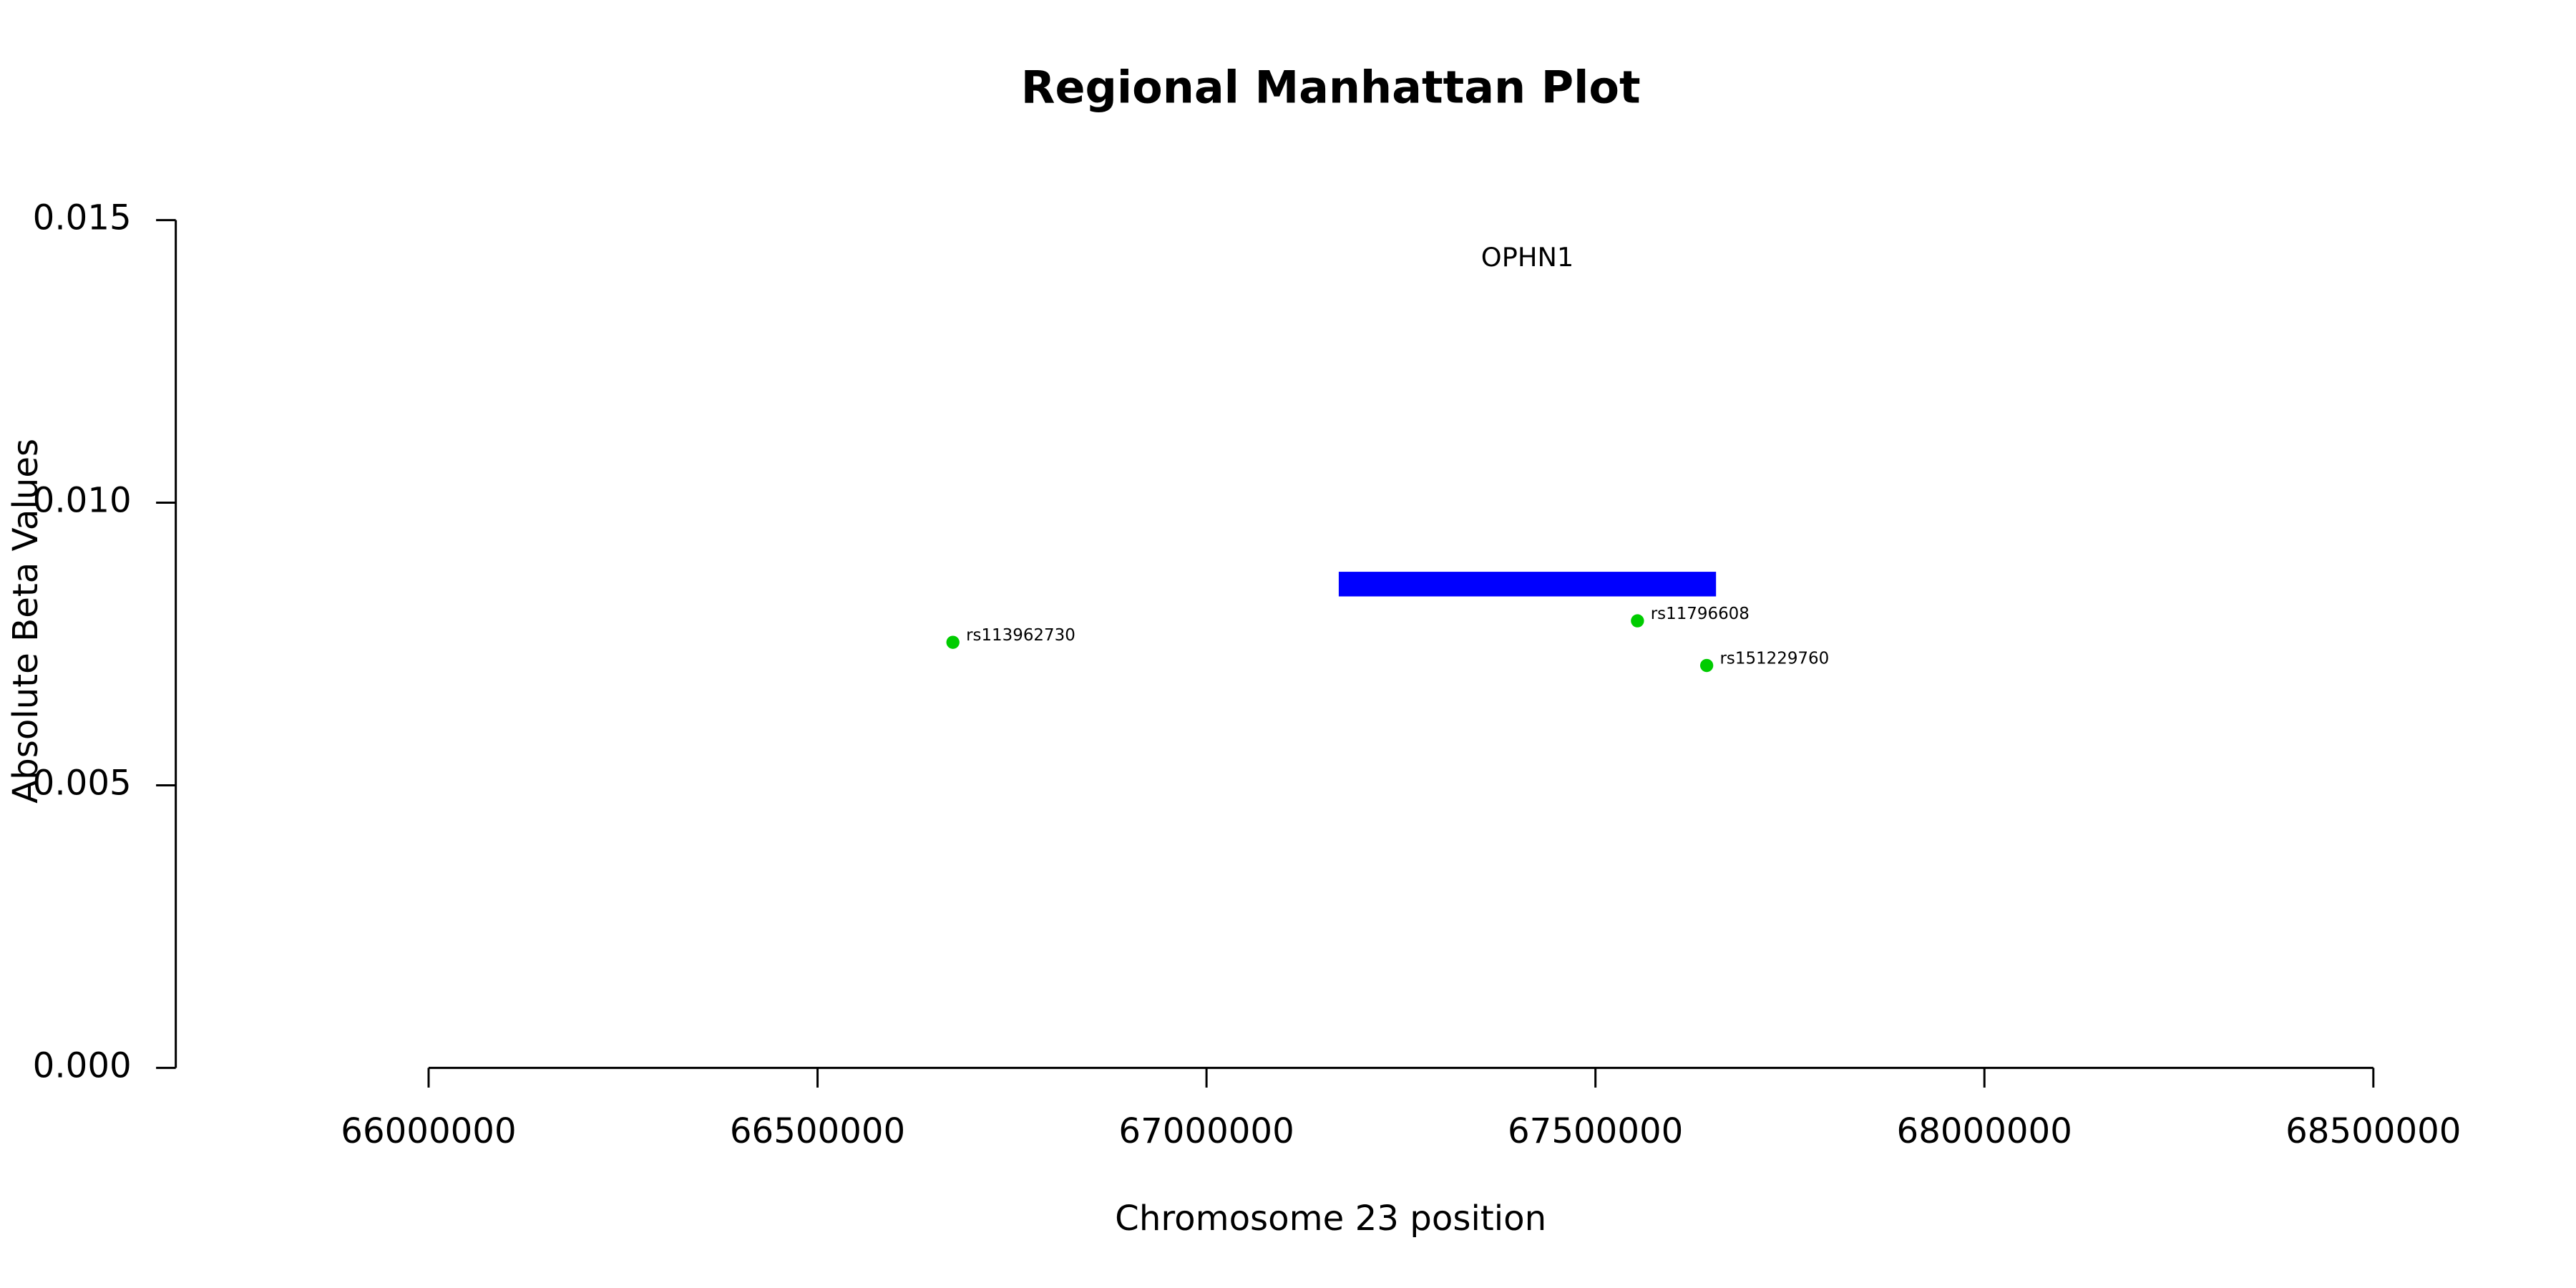 This screenshot has height=1288, width=2576. Describe the element at coordinates (1527, 257) in the screenshot. I see `gene-label: OPHN1` at that location.